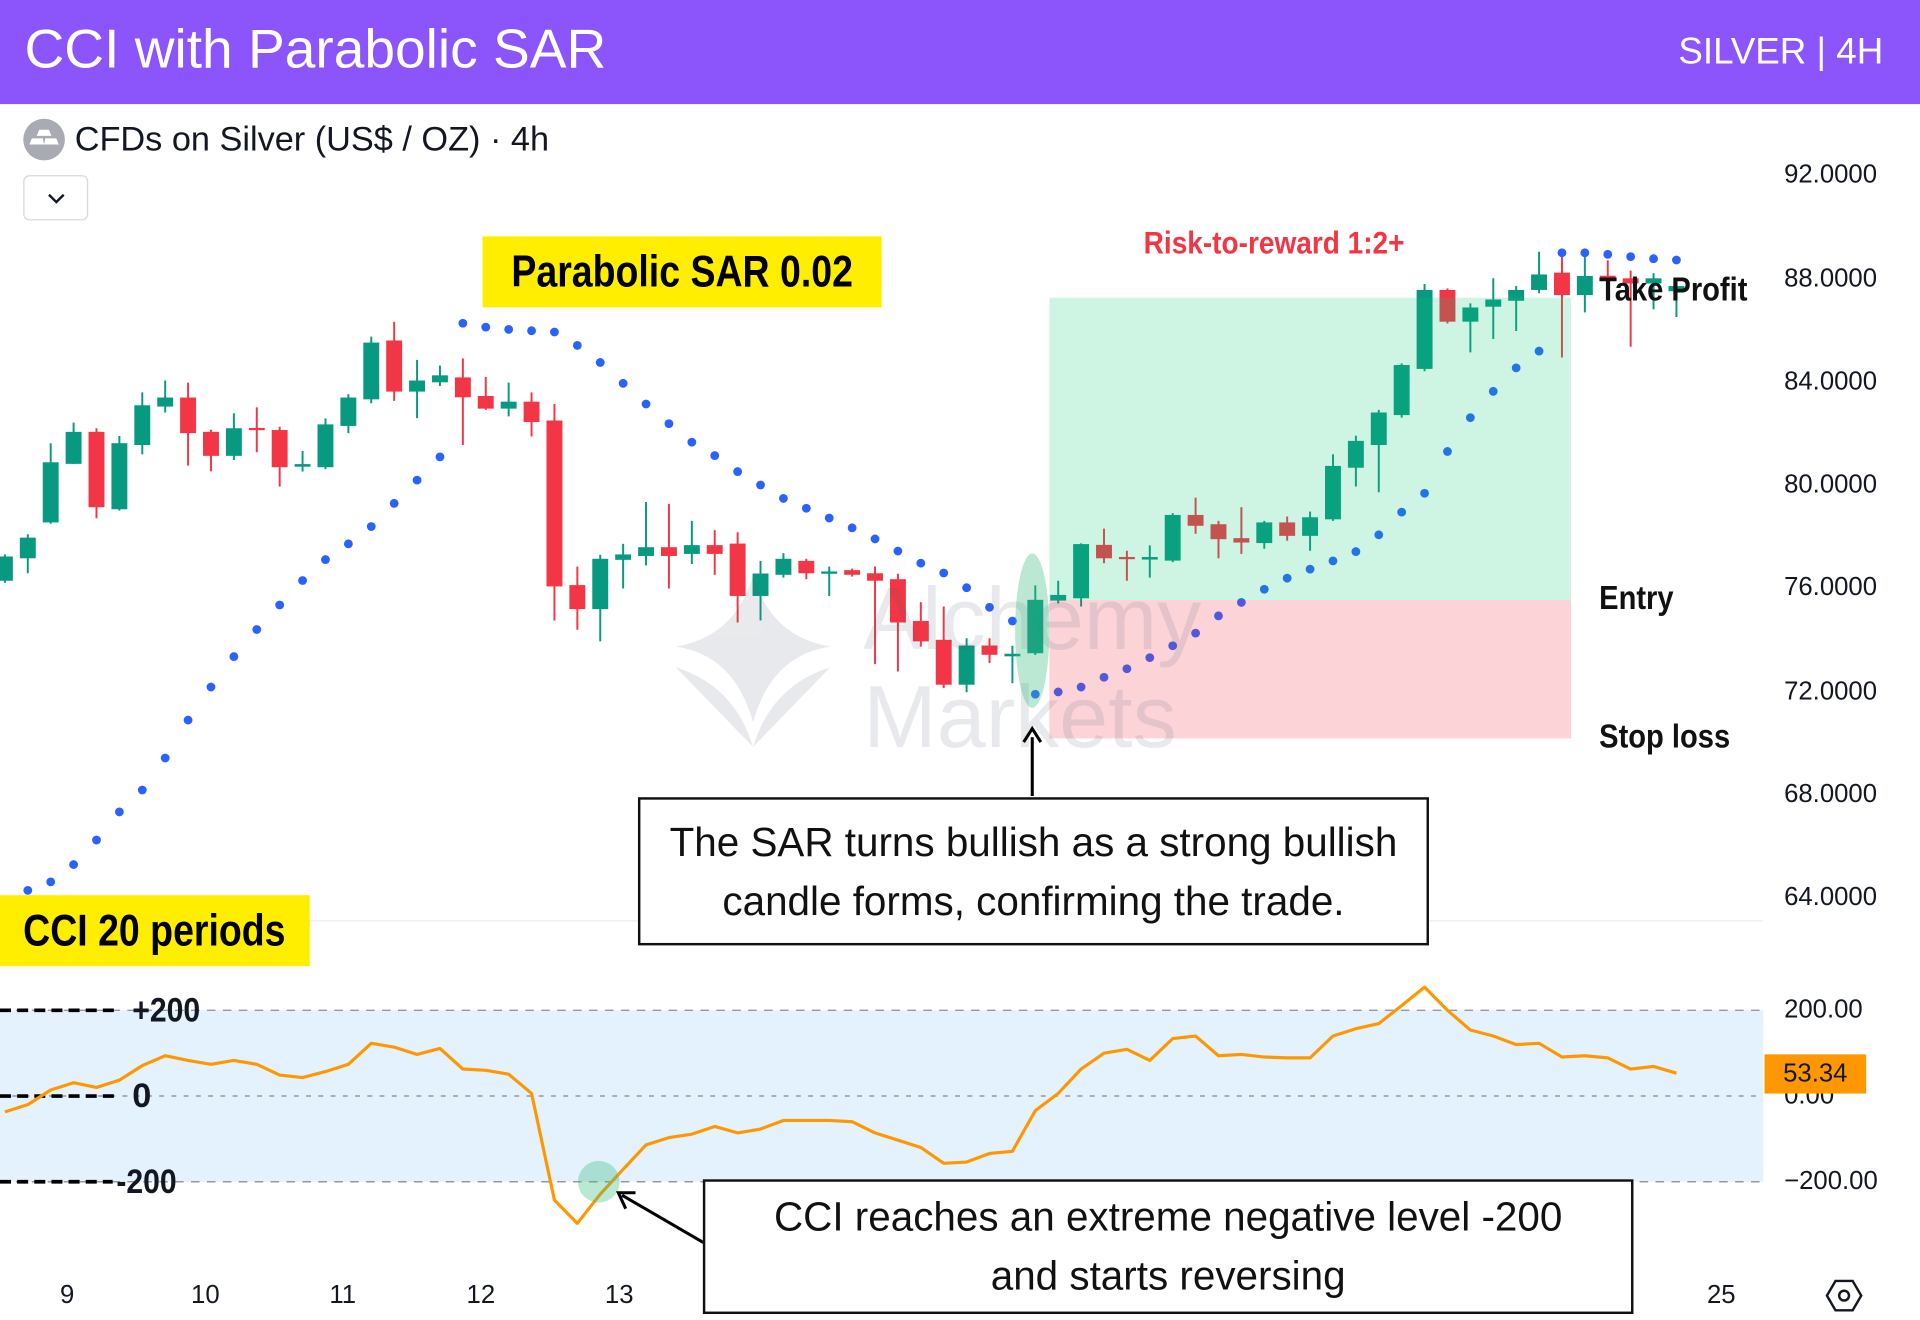 This screenshot has width=1920, height=1320. What do you see at coordinates (1830, 587) in the screenshot?
I see `price-tick: 76.0000` at bounding box center [1830, 587].